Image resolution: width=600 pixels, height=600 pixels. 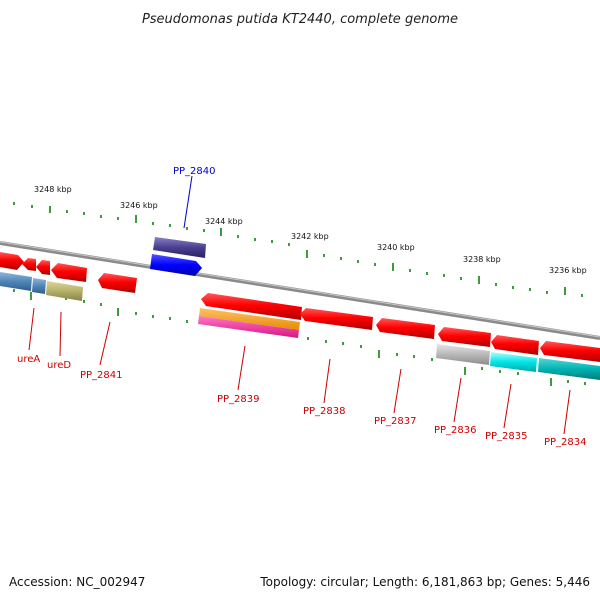 I want to click on scale-label-3244: 3244 kbp, so click(x=224, y=221).